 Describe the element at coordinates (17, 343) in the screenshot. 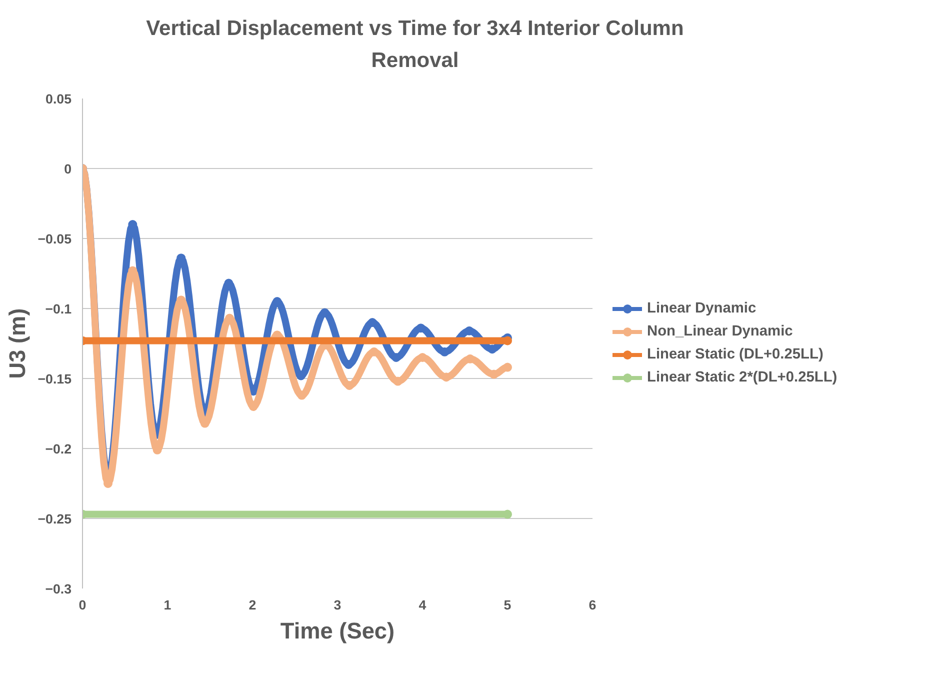

I see `y-axis-title: U3 (m)` at that location.